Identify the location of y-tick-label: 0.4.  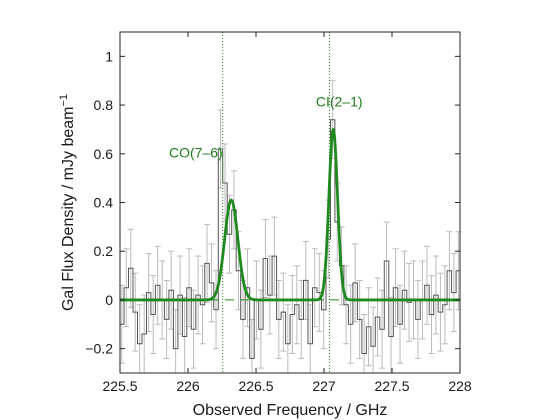
(104, 203).